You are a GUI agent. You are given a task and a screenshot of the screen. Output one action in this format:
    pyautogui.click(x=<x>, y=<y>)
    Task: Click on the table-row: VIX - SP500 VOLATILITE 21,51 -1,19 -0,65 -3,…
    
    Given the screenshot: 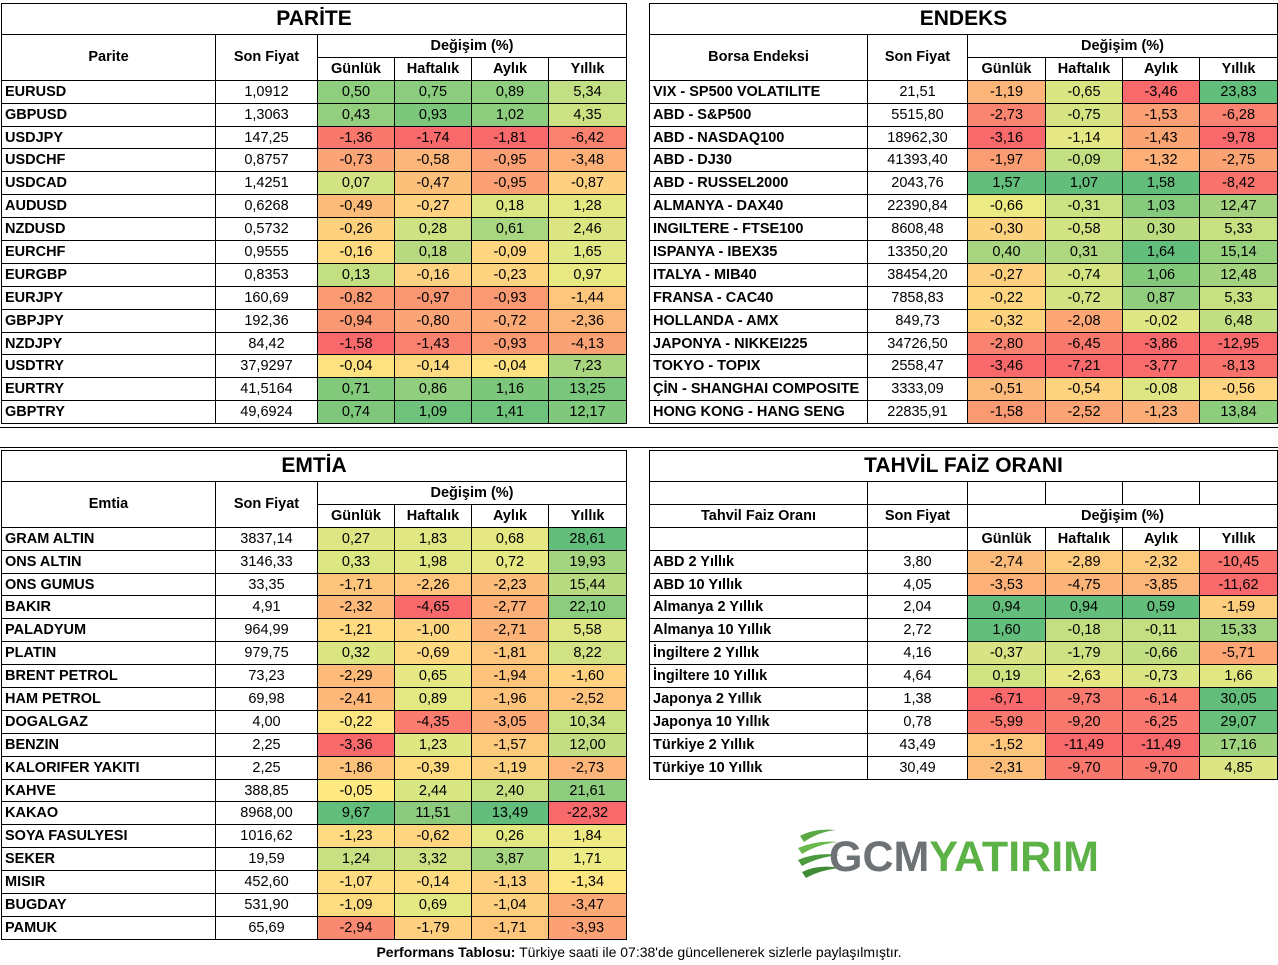 What is the action you would take?
    pyautogui.click(x=963, y=91)
    